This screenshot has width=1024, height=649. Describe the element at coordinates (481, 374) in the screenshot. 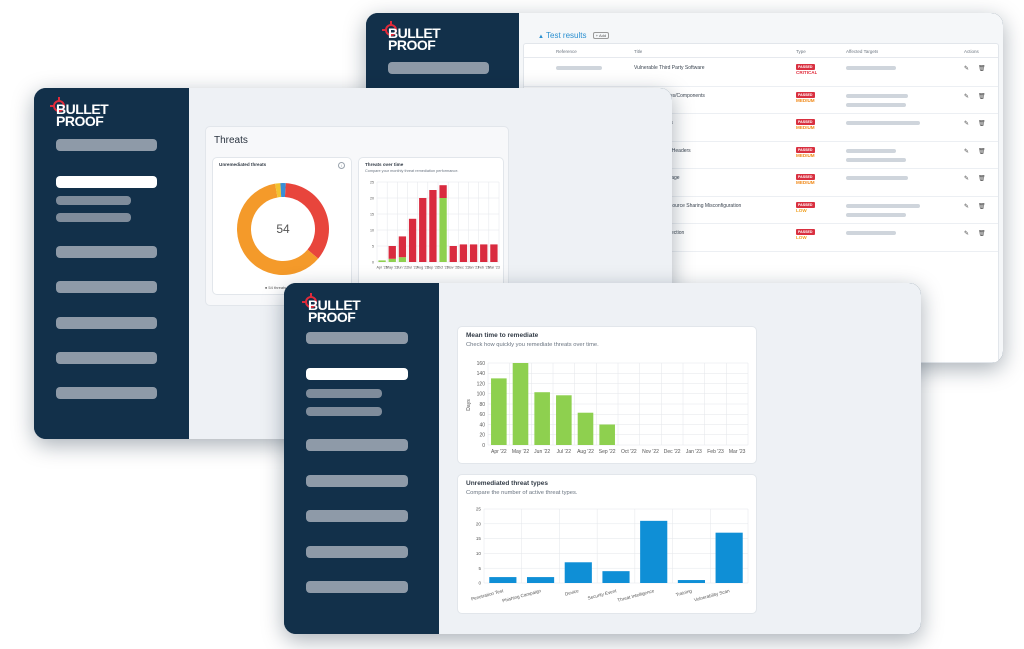

I see `y-tick-label: 140` at that location.